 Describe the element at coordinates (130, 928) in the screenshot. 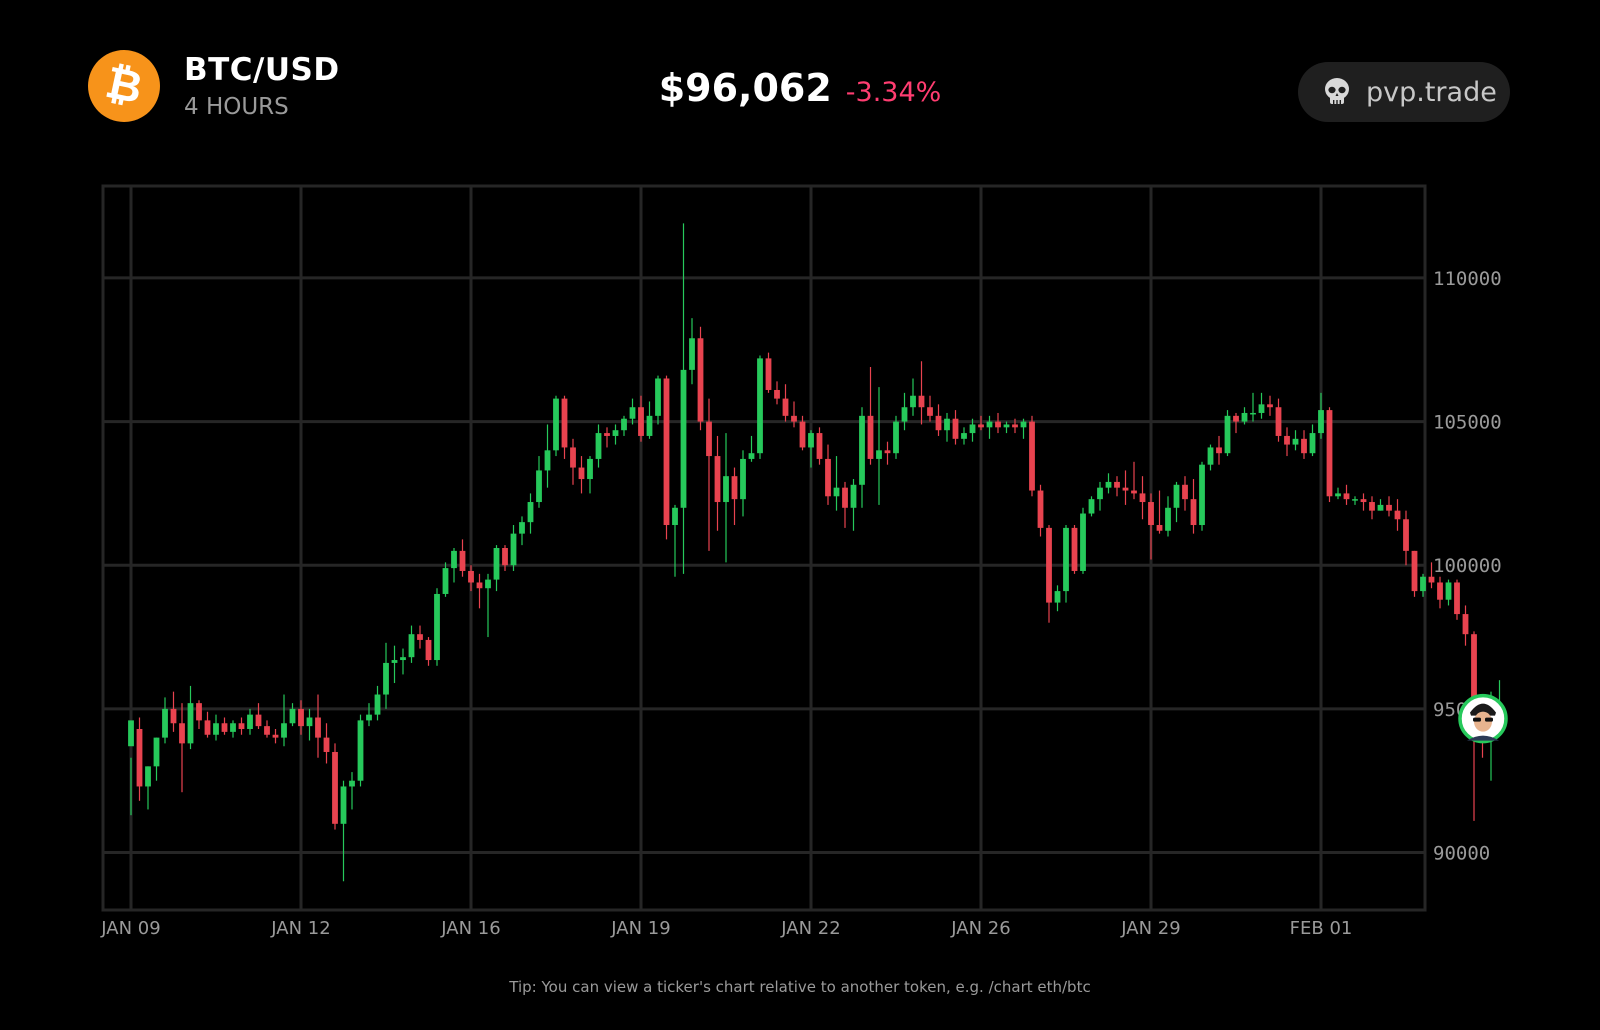

I see `x-tick-label: JAN 09` at that location.